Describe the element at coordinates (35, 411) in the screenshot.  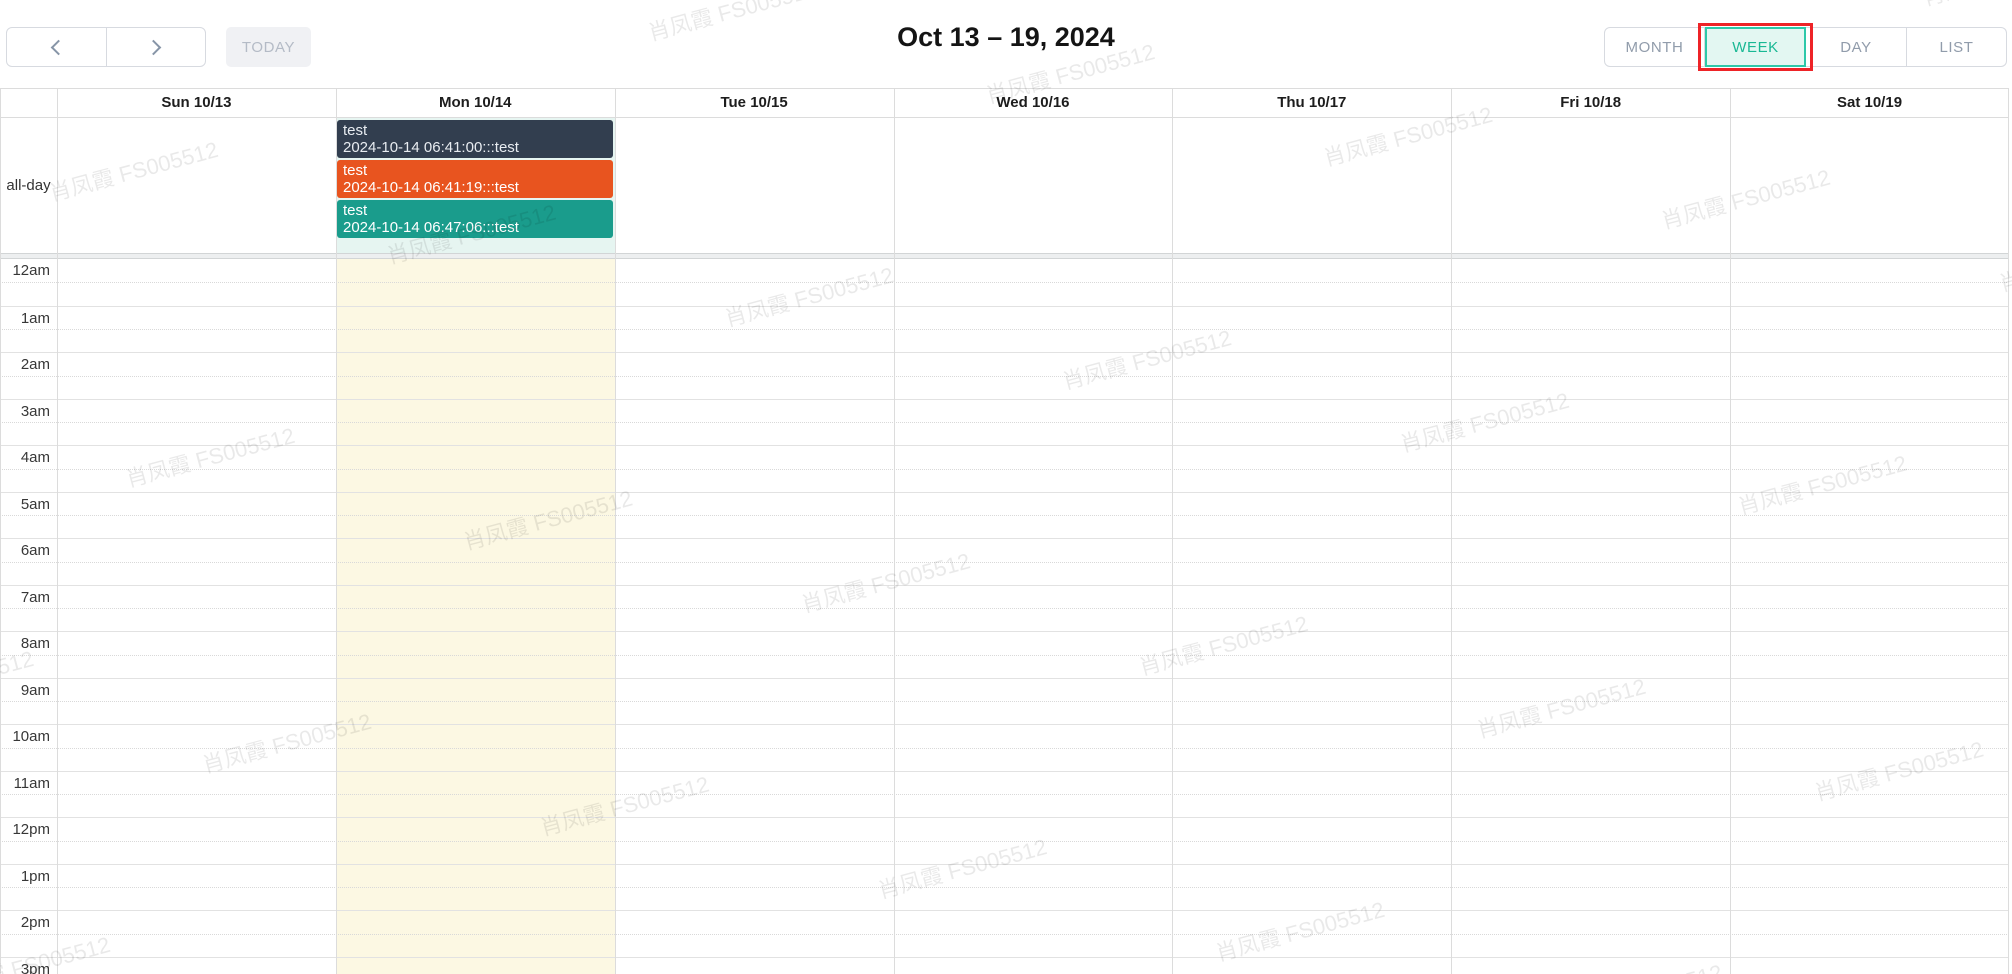
I see `time-label: 3am` at that location.